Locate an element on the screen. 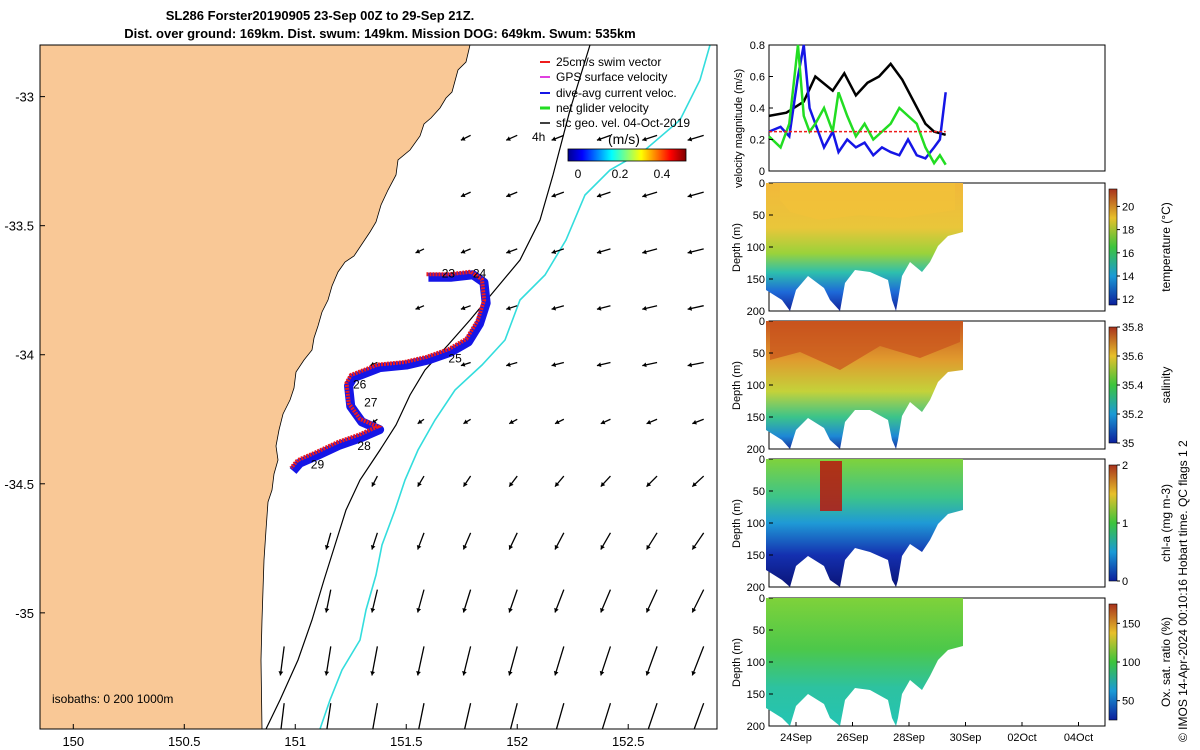  section-xtick-label: 26Sep is located at coordinates (853, 738).